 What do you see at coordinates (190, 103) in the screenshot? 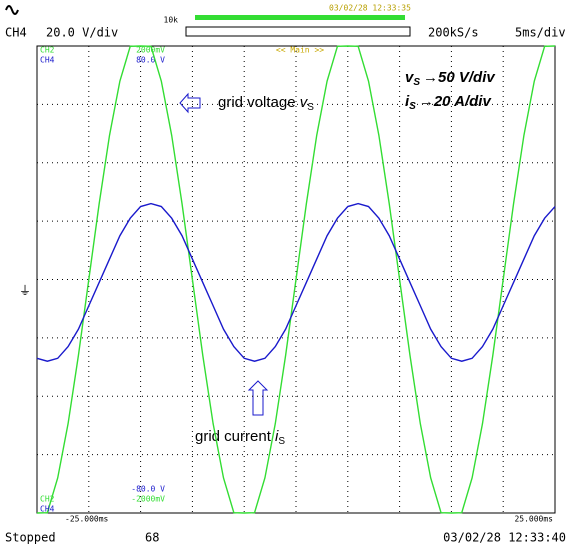
I see `voltage-arrow` at bounding box center [190, 103].